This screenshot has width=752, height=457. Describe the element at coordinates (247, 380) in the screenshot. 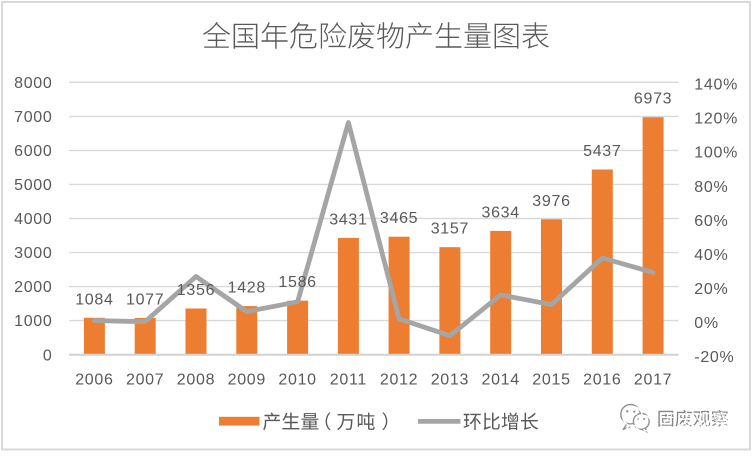

I see `svg-text: 2009` at that location.